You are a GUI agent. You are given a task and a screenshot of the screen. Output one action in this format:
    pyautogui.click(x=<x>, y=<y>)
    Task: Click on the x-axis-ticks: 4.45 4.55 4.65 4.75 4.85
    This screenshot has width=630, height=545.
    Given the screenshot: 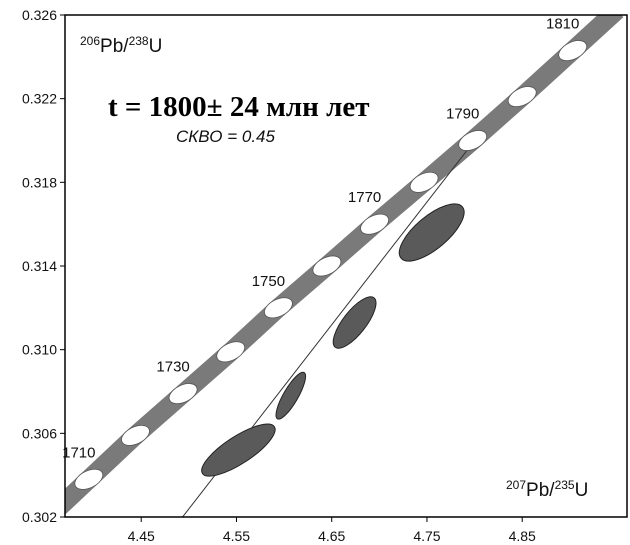 What is the action you would take?
    pyautogui.click(x=332, y=530)
    